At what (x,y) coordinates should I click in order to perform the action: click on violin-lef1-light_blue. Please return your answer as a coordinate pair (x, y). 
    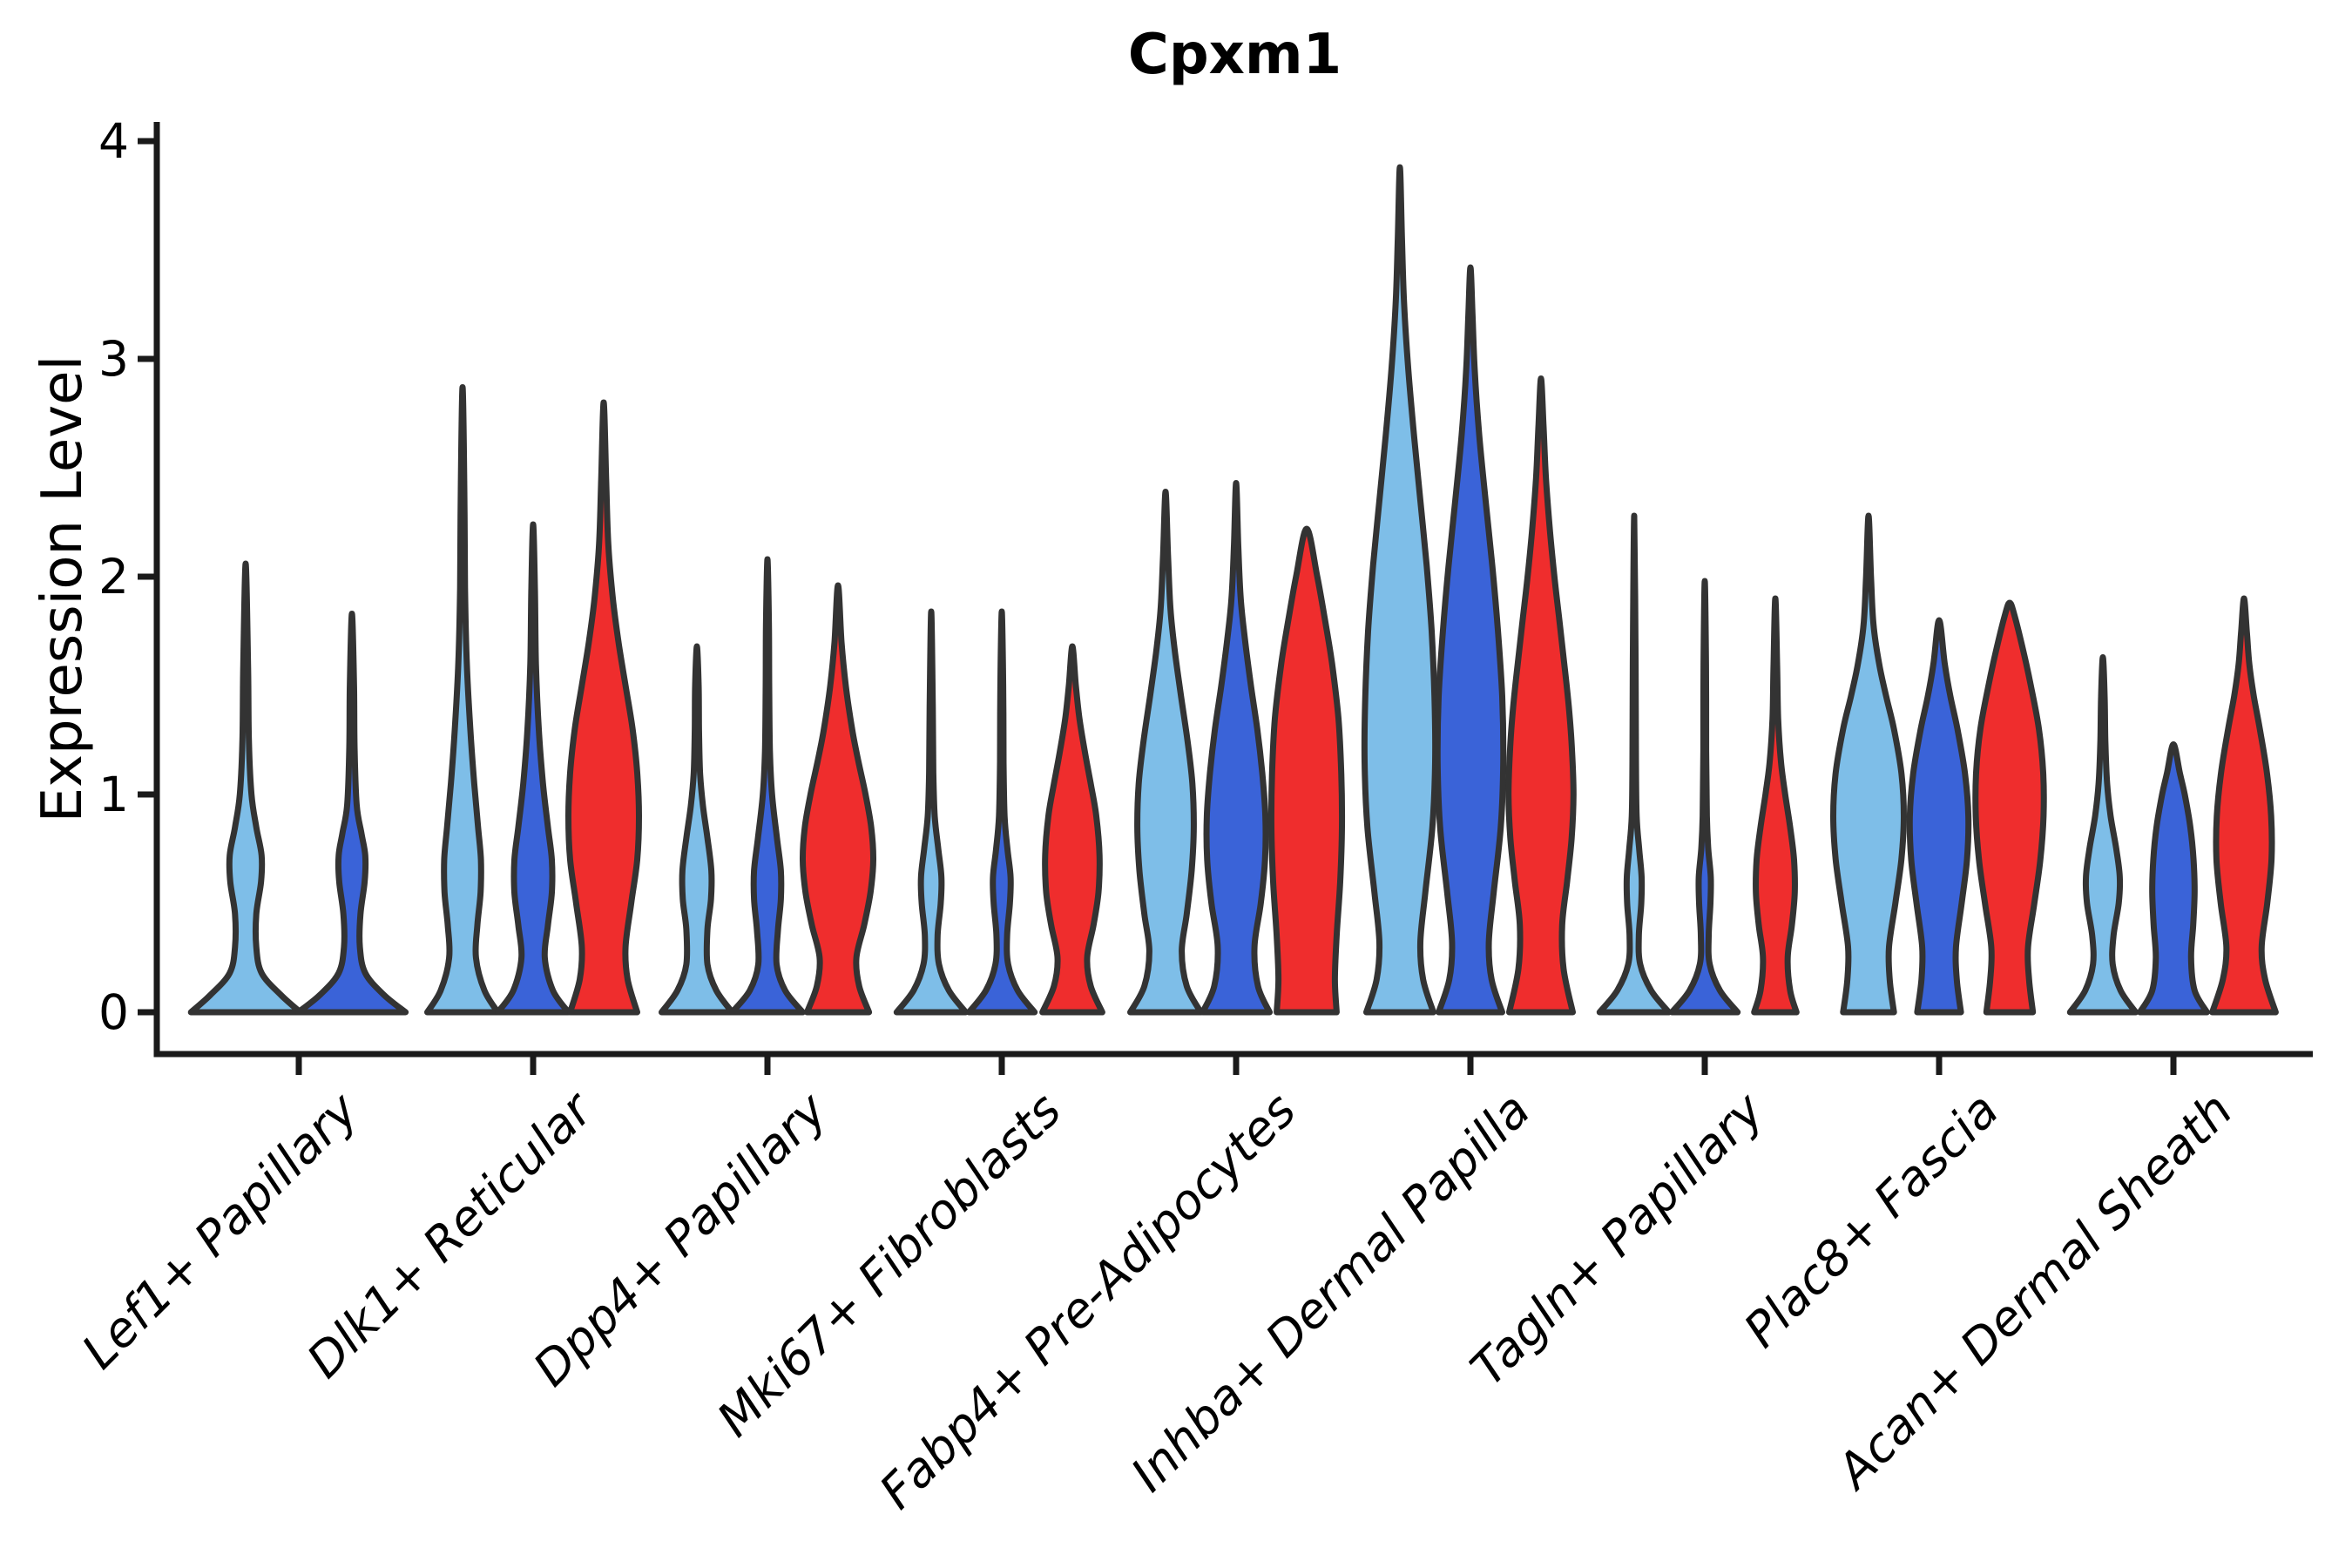
    Looking at the image, I should click on (245, 788).